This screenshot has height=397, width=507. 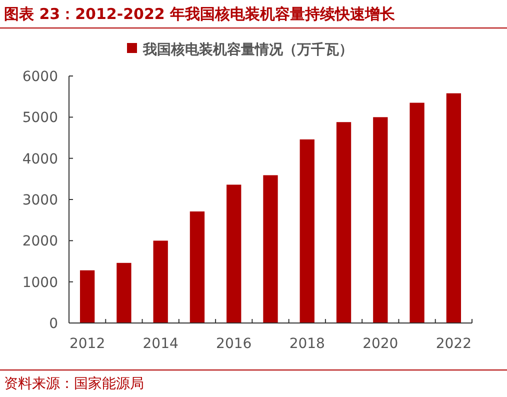 I want to click on y-tick-label: 3000, so click(x=40, y=200).